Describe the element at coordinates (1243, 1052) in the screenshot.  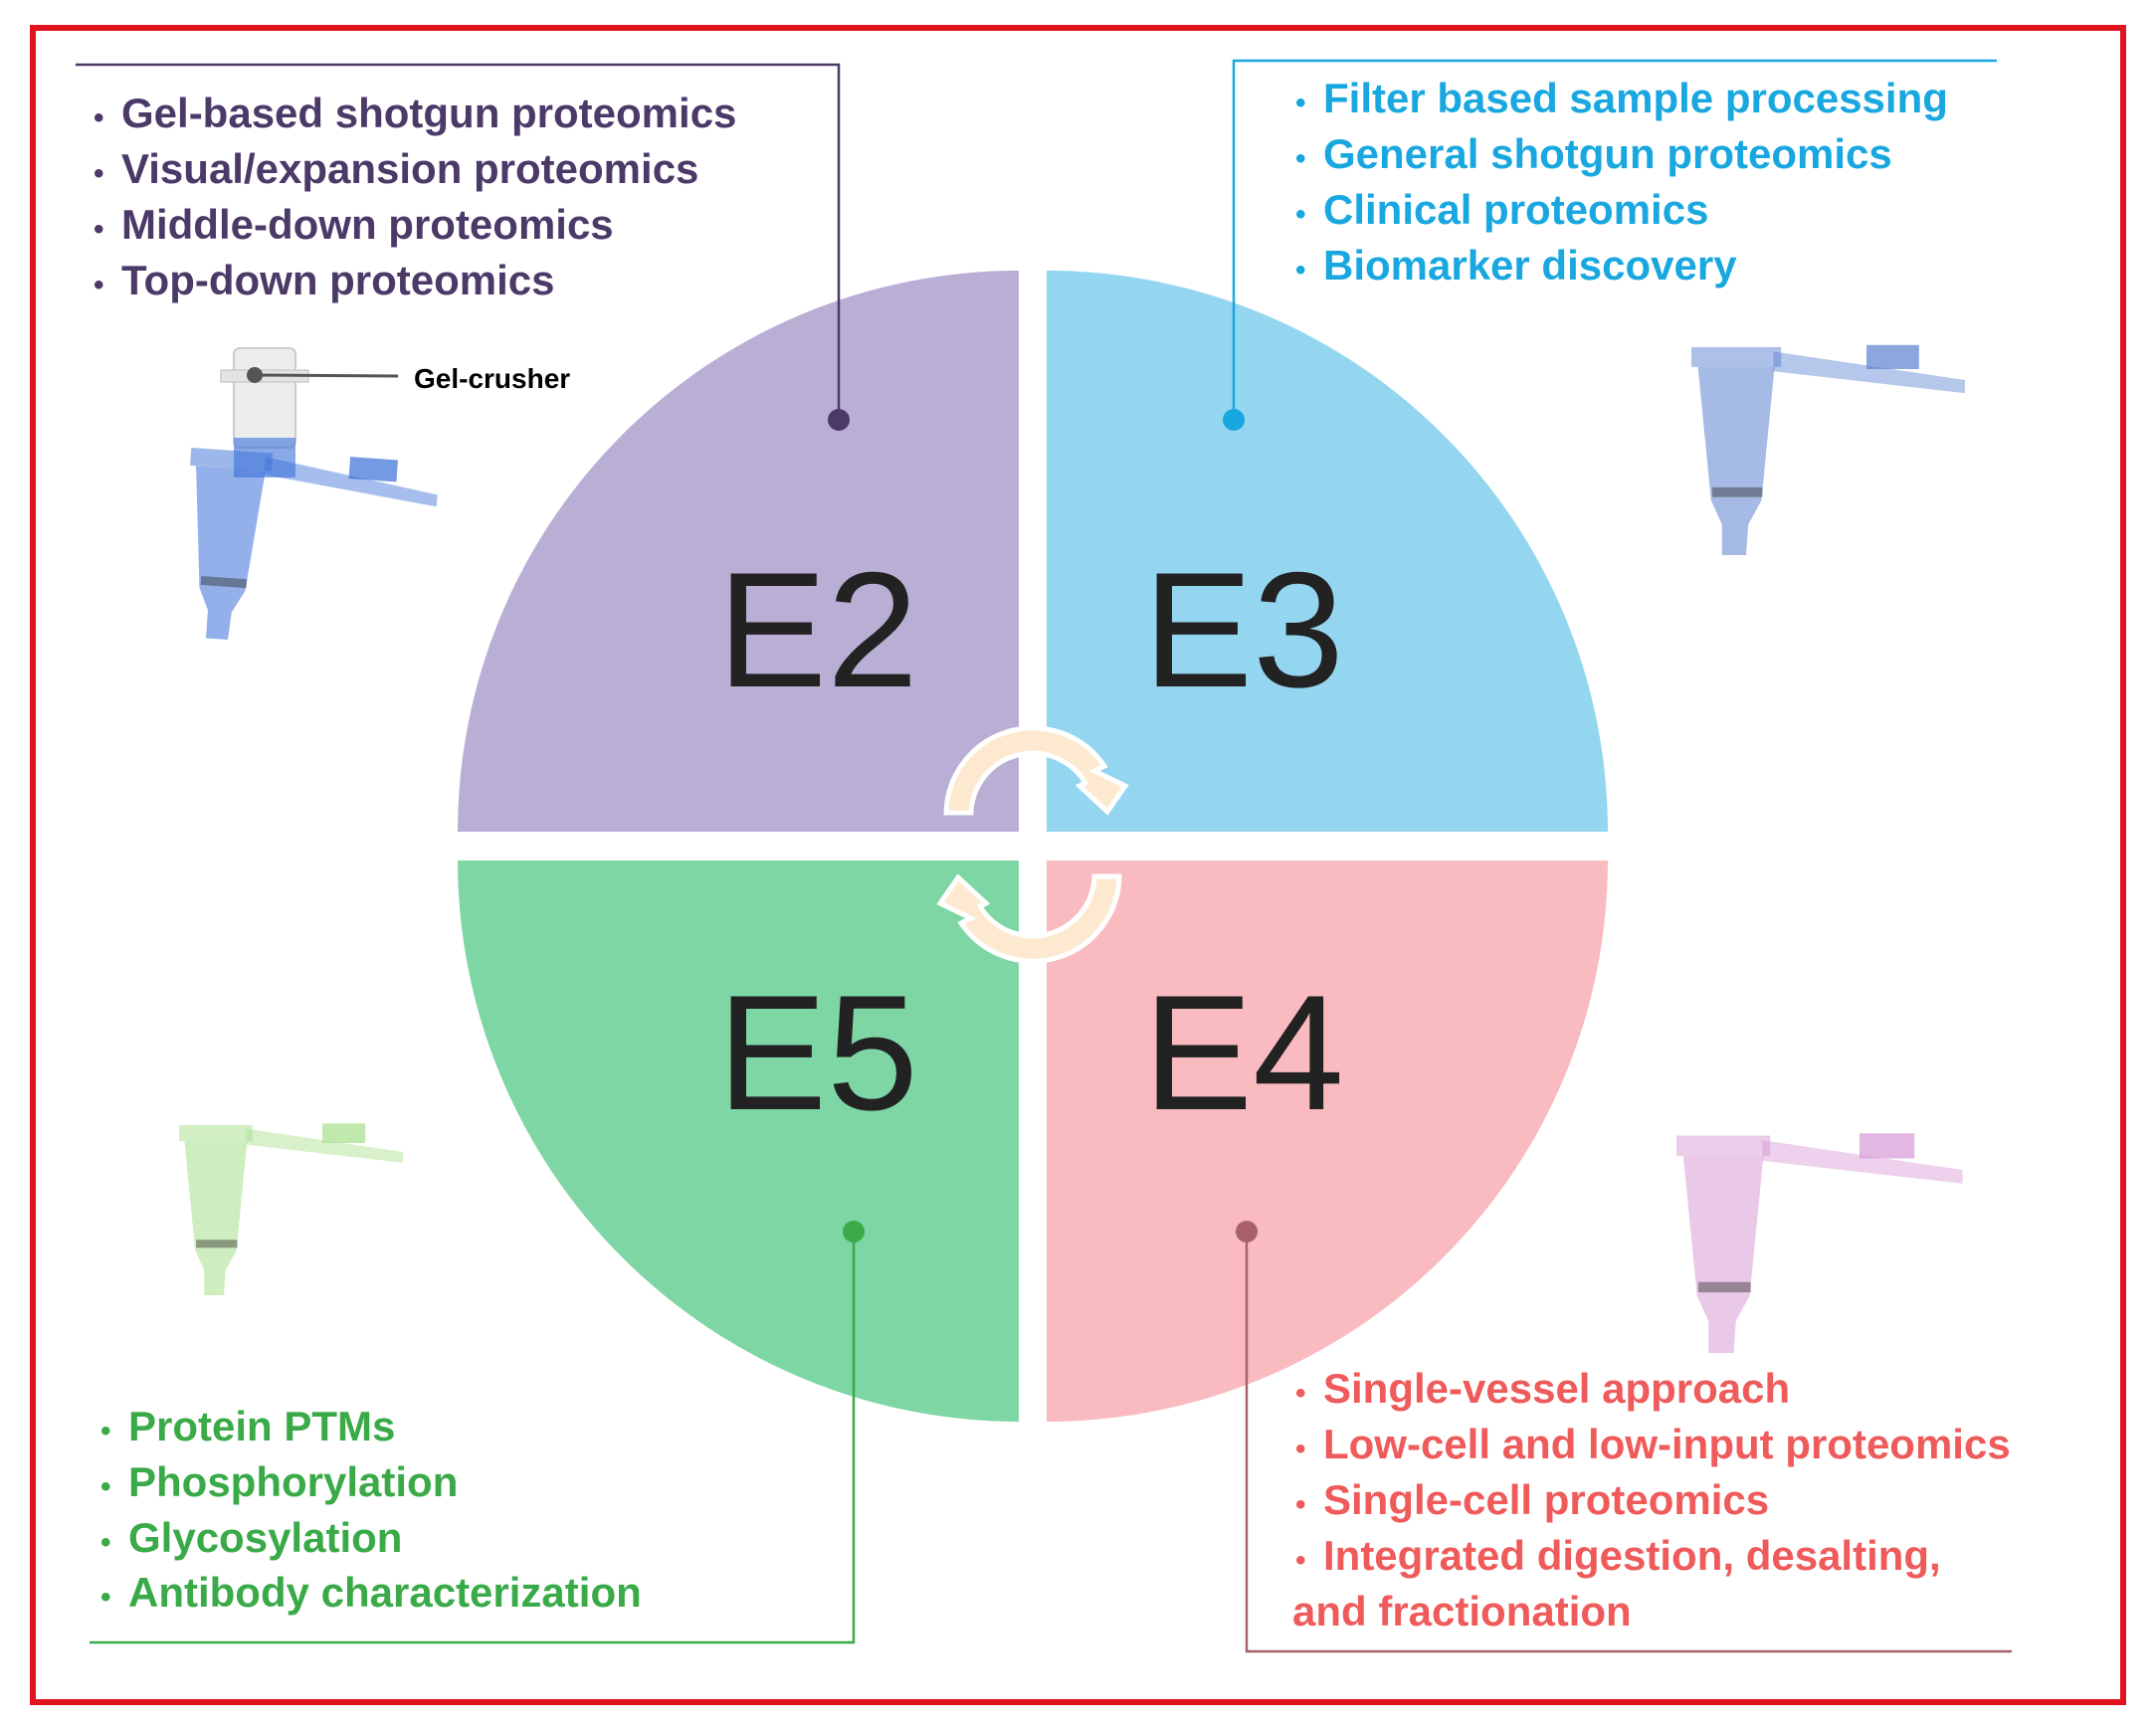
I see `label-e4: E4` at that location.